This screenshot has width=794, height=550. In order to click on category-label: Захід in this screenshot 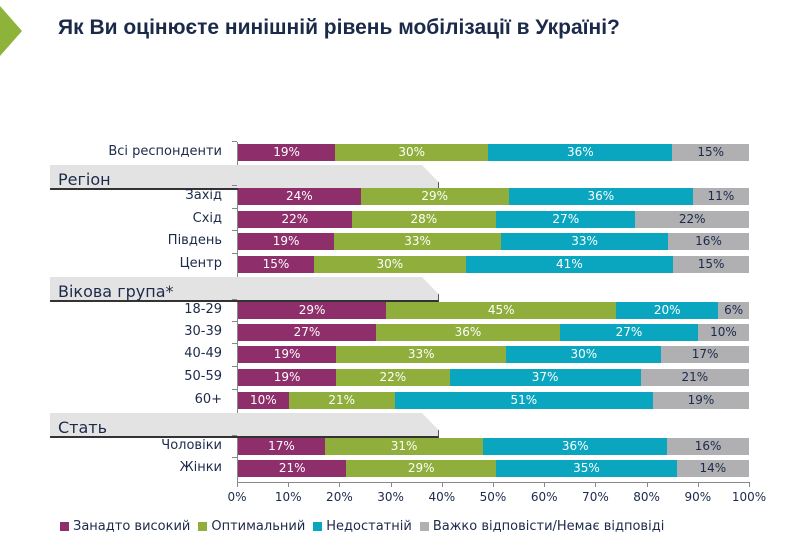, I will do `click(203, 195)`.